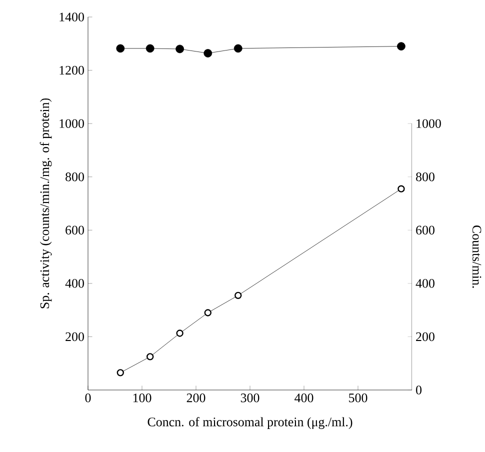  What do you see at coordinates (72, 123) in the screenshot?
I see `y-tick-label: 1000` at bounding box center [72, 123].